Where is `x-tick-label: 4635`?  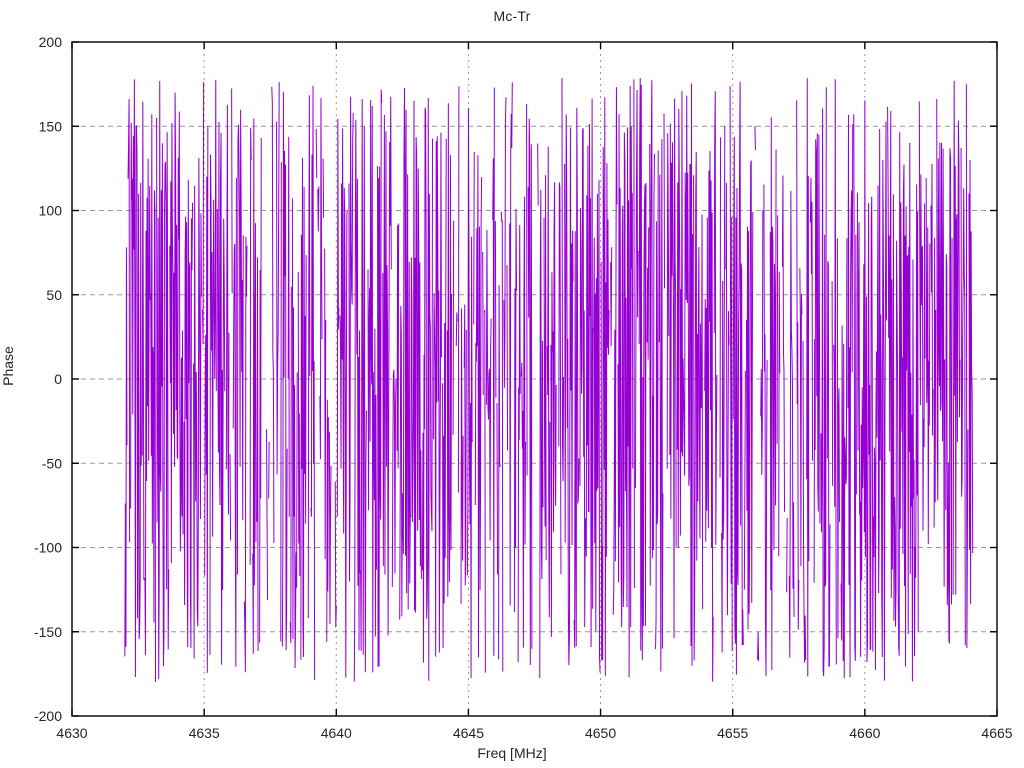 x-tick-label: 4635 is located at coordinates (204, 733).